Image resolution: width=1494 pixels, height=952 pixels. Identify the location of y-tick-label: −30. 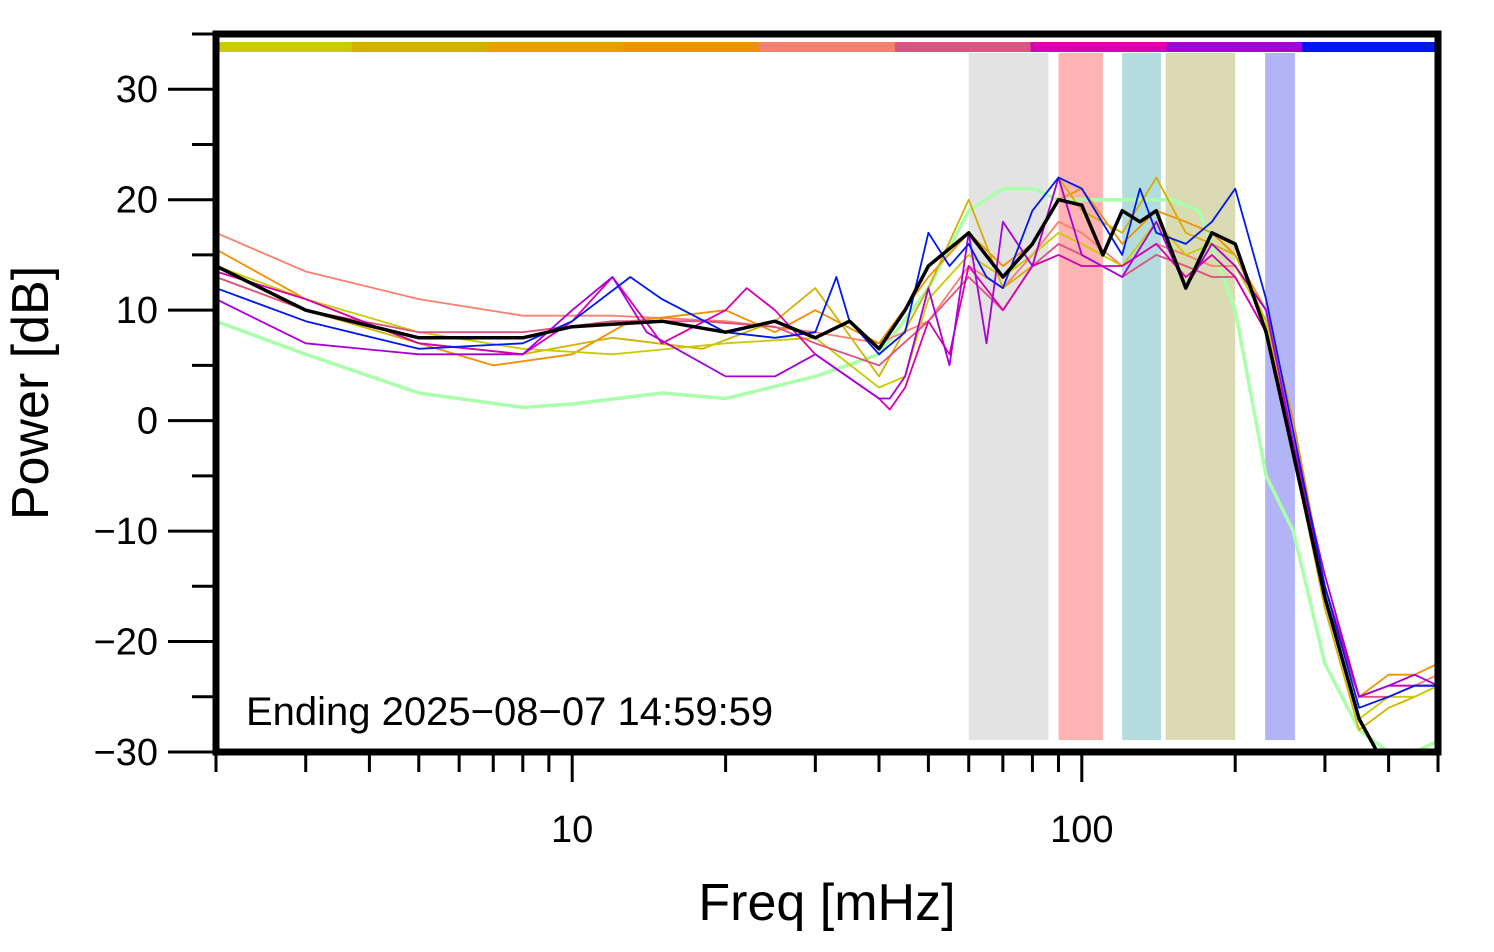
(126, 753).